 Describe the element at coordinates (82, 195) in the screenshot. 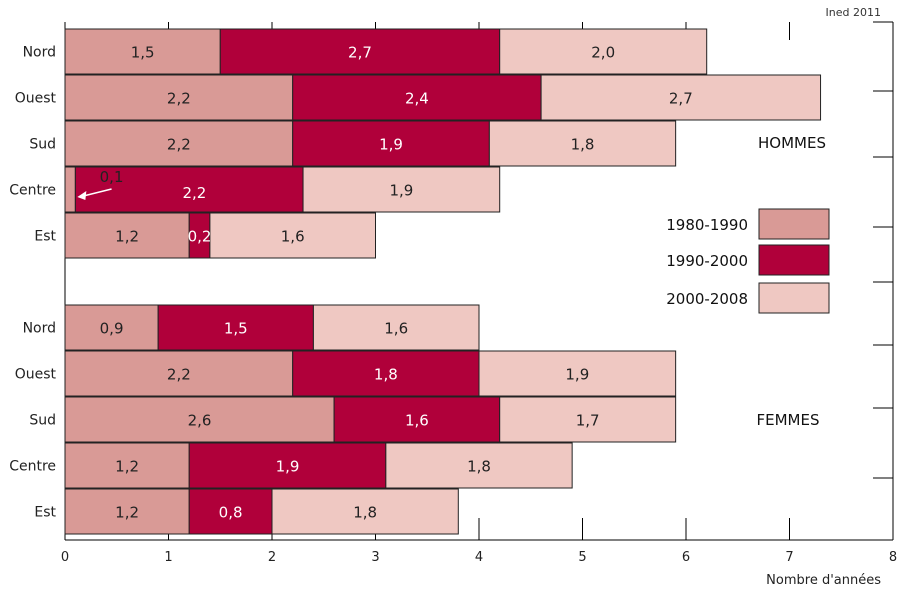

I see `annotation-arrow-head` at that location.